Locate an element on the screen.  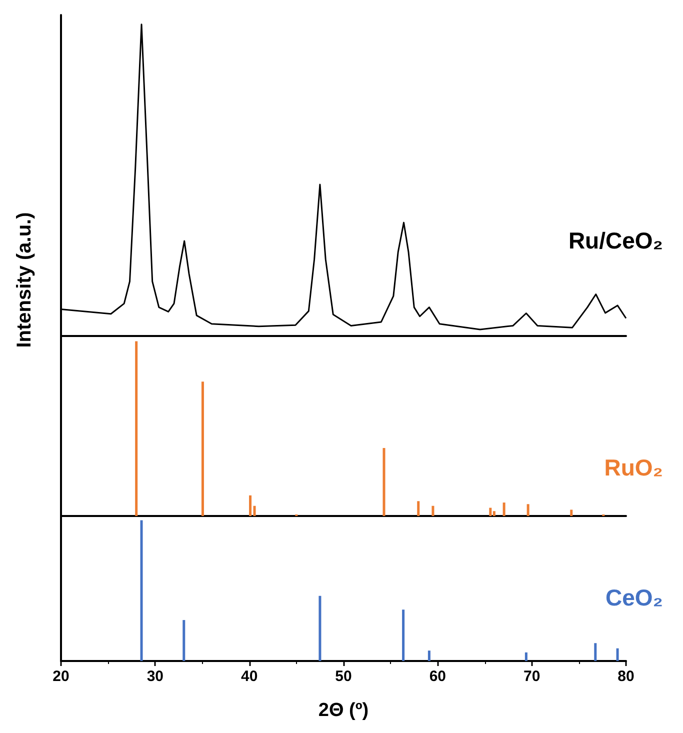
x-tick-label: 60 is located at coordinates (437, 676).